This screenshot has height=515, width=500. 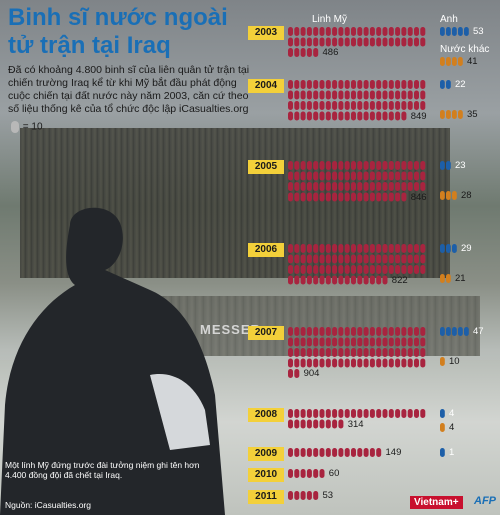 I want to click on other-icon-2007, so click(x=442, y=361).